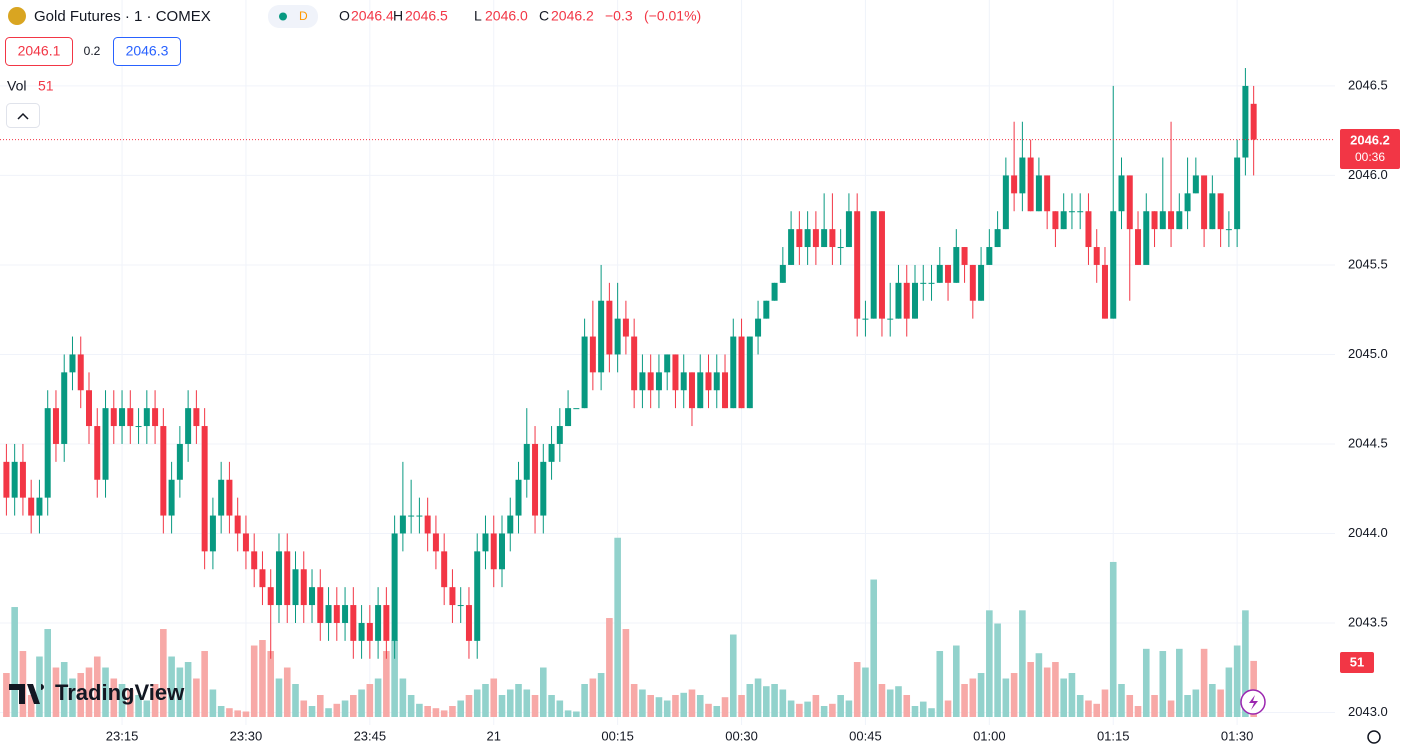 The width and height of the screenshot is (1401, 752). What do you see at coordinates (1374, 737) in the screenshot?
I see `settings-icon` at bounding box center [1374, 737].